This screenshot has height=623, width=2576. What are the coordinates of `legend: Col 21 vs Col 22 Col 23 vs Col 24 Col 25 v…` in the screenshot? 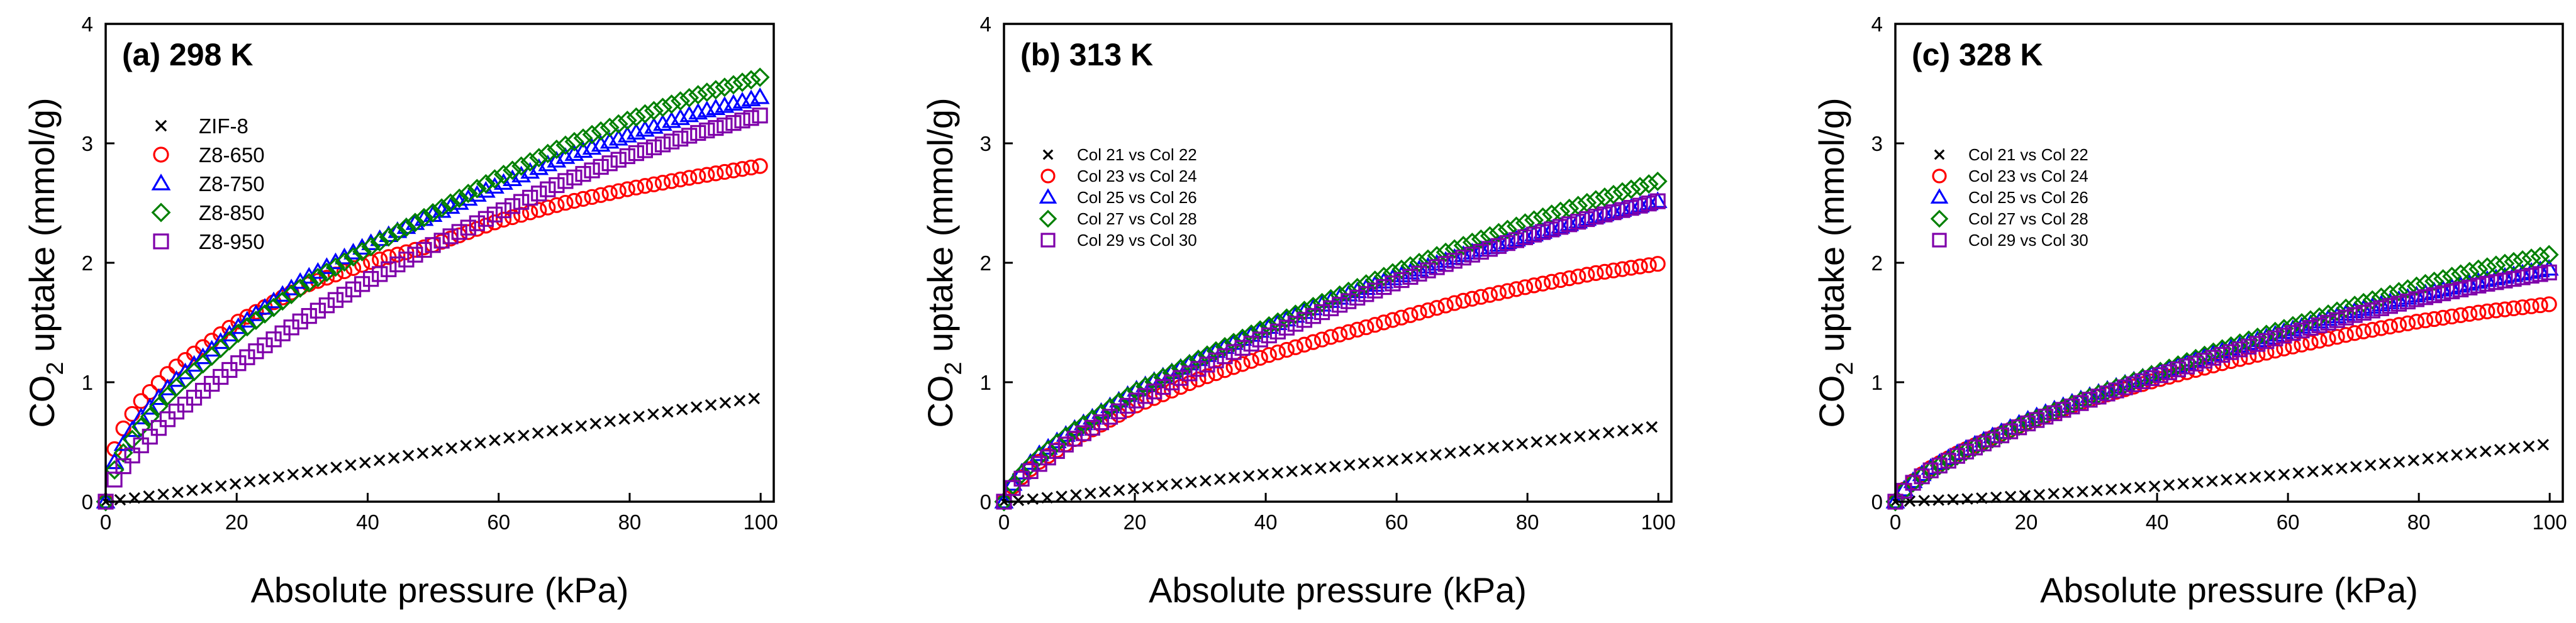 It's located at (2009, 197).